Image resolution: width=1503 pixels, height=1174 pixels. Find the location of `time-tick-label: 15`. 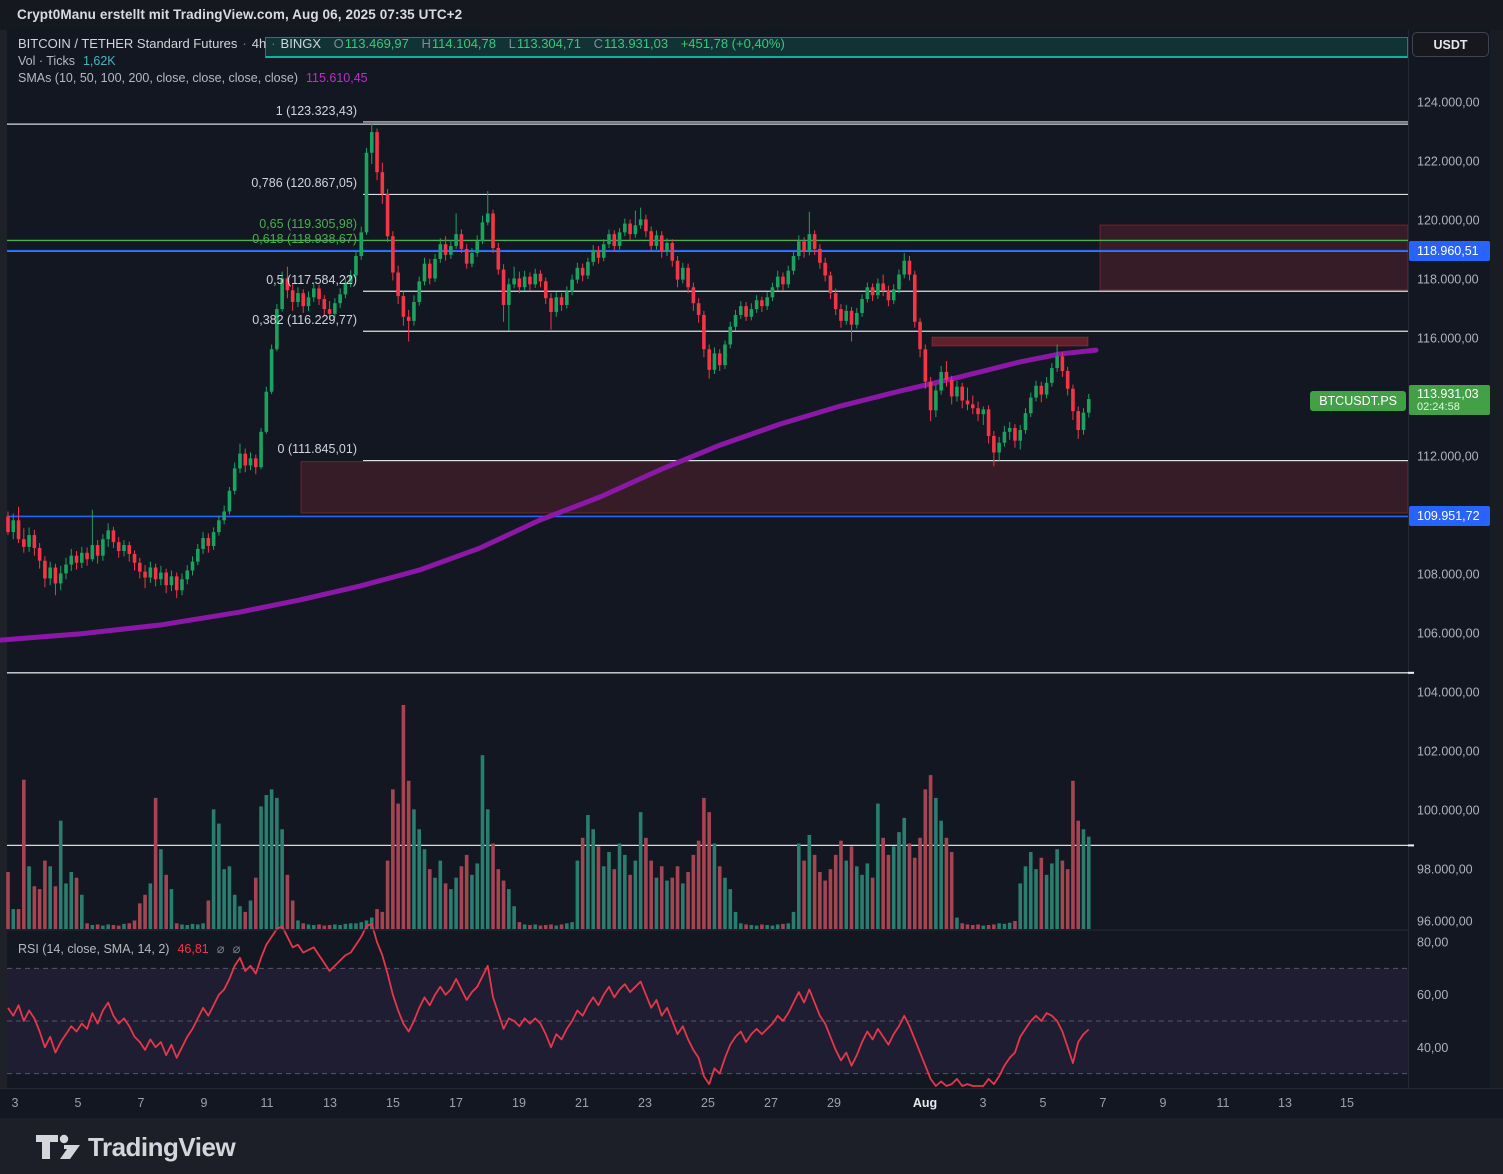

time-tick-label: 15 is located at coordinates (1347, 1103).